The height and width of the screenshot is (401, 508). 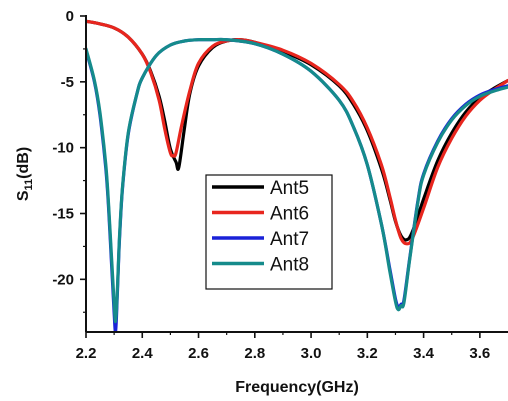 What do you see at coordinates (63, 214) in the screenshot?
I see `y-tick-label: -15` at bounding box center [63, 214].